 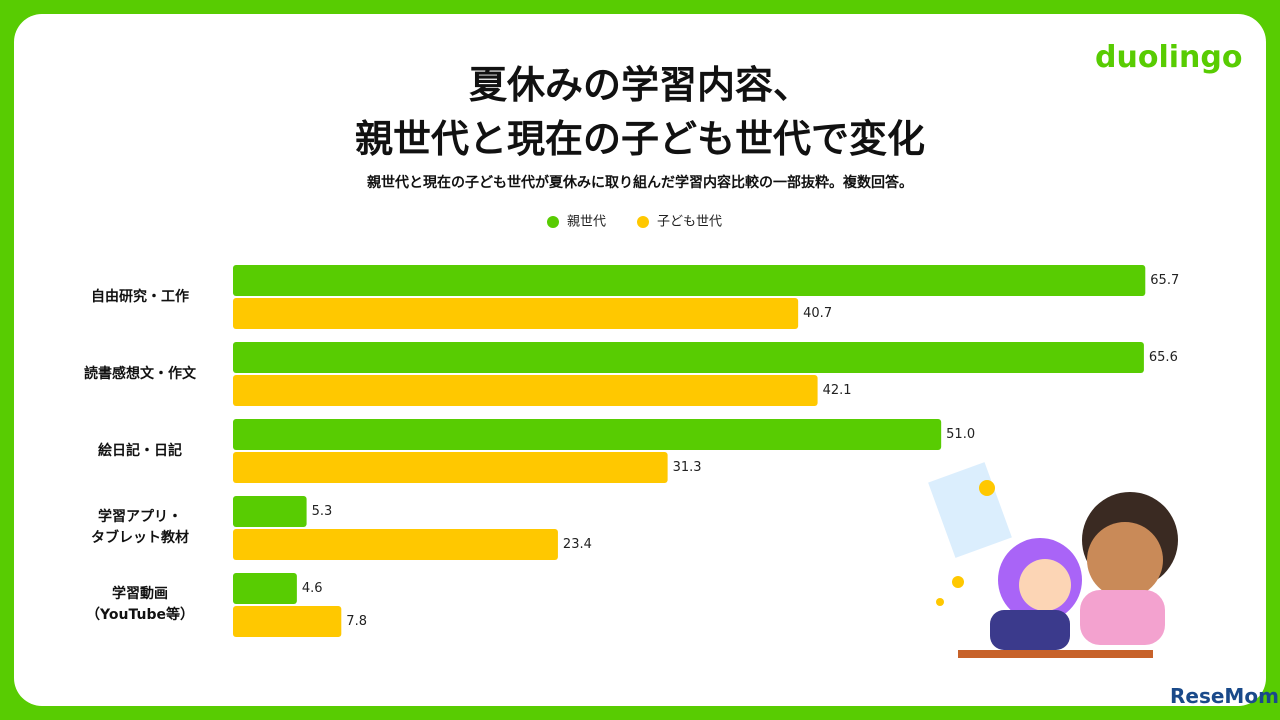 I want to click on category-label: 絵日記・日記, so click(x=140, y=450).